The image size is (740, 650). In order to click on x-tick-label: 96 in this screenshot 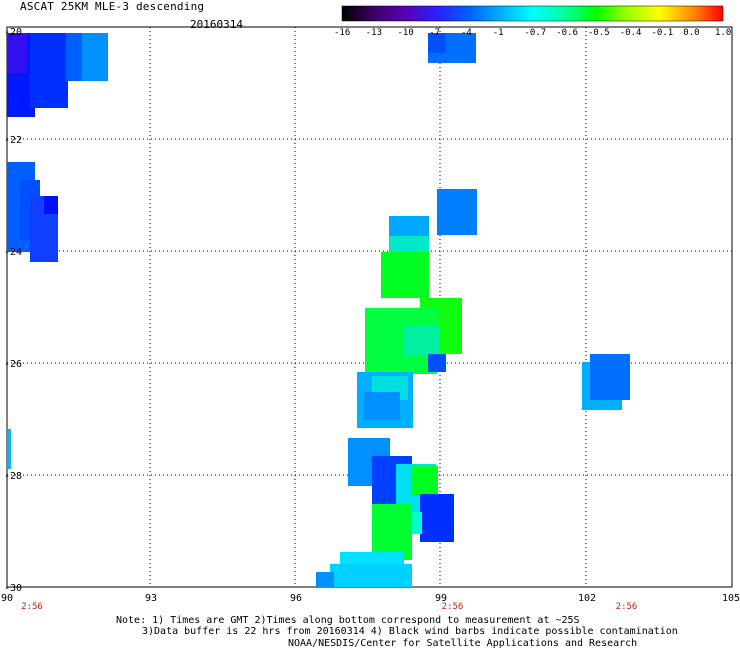, I will do `click(296, 598)`.